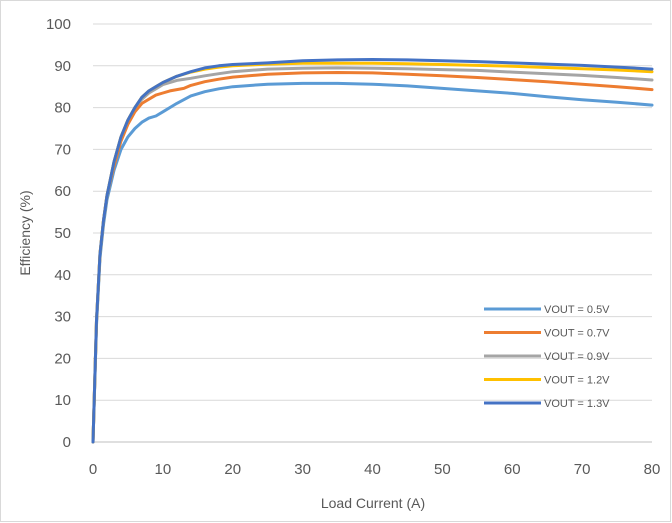 The height and width of the screenshot is (523, 672). I want to click on x-tick-label: 30, so click(302, 469).